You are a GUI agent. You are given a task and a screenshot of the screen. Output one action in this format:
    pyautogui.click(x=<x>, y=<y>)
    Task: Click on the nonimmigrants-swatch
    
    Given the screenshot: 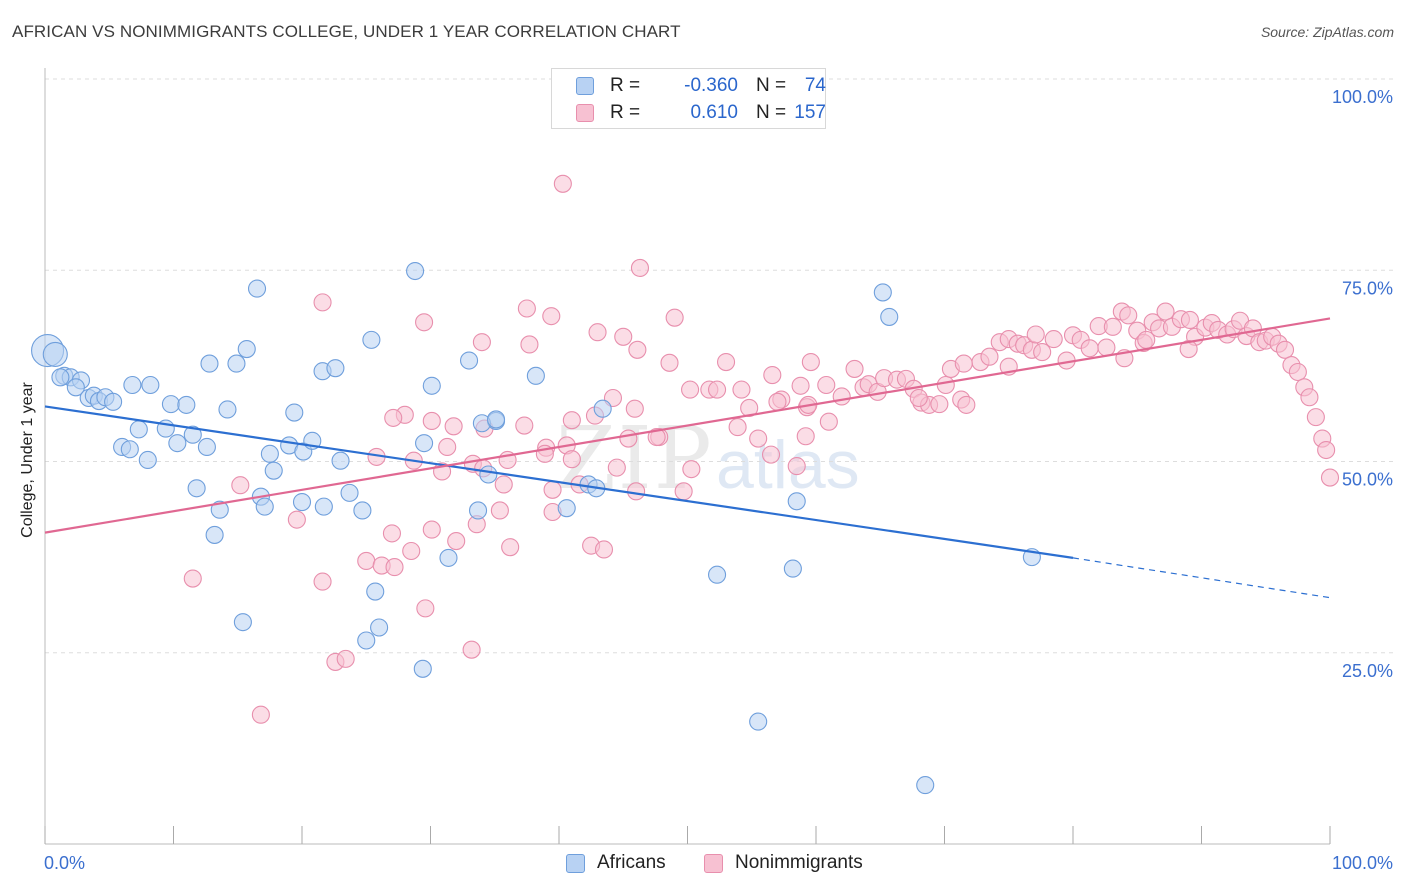 What is the action you would take?
    pyautogui.click(x=585, y=113)
    